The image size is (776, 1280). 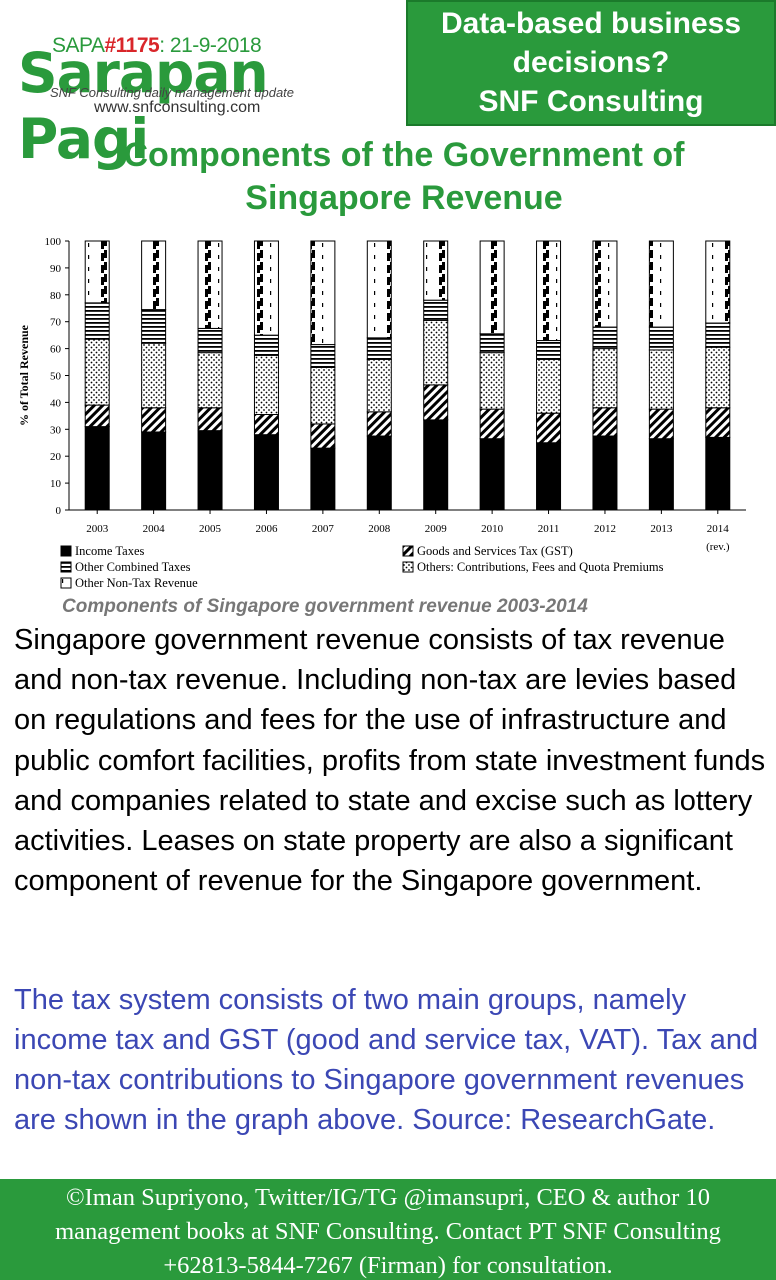 What do you see at coordinates (323, 395) in the screenshot?
I see `bar-2007-others-contributions-fees-and-quota-premiums` at bounding box center [323, 395].